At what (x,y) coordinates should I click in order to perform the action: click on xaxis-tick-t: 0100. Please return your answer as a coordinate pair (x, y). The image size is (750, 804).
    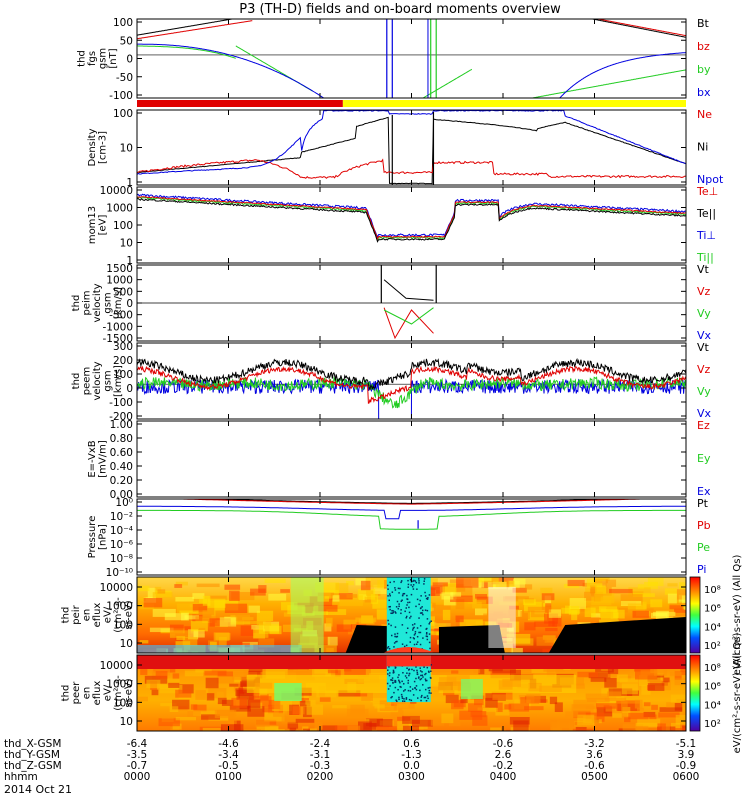
    Looking at the image, I should click on (228, 777).